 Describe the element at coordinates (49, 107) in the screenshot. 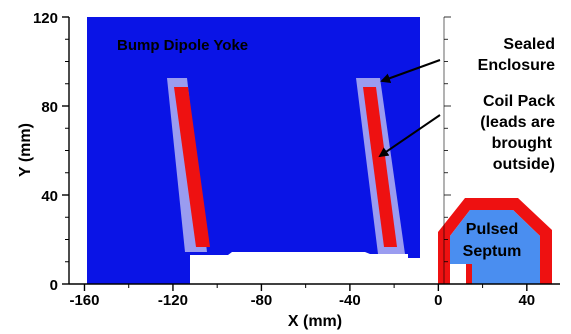

I see `y-tick-label: 80` at that location.